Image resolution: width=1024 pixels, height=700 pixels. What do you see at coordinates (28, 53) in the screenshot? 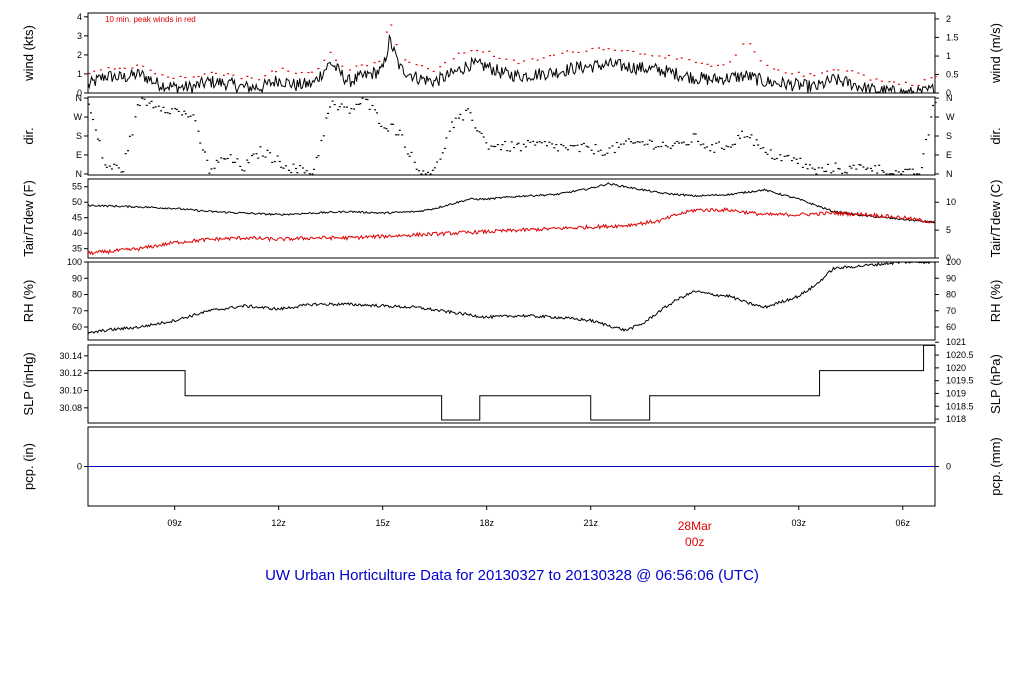
I see `wind-ylabel-left: wind (kts)` at bounding box center [28, 53].